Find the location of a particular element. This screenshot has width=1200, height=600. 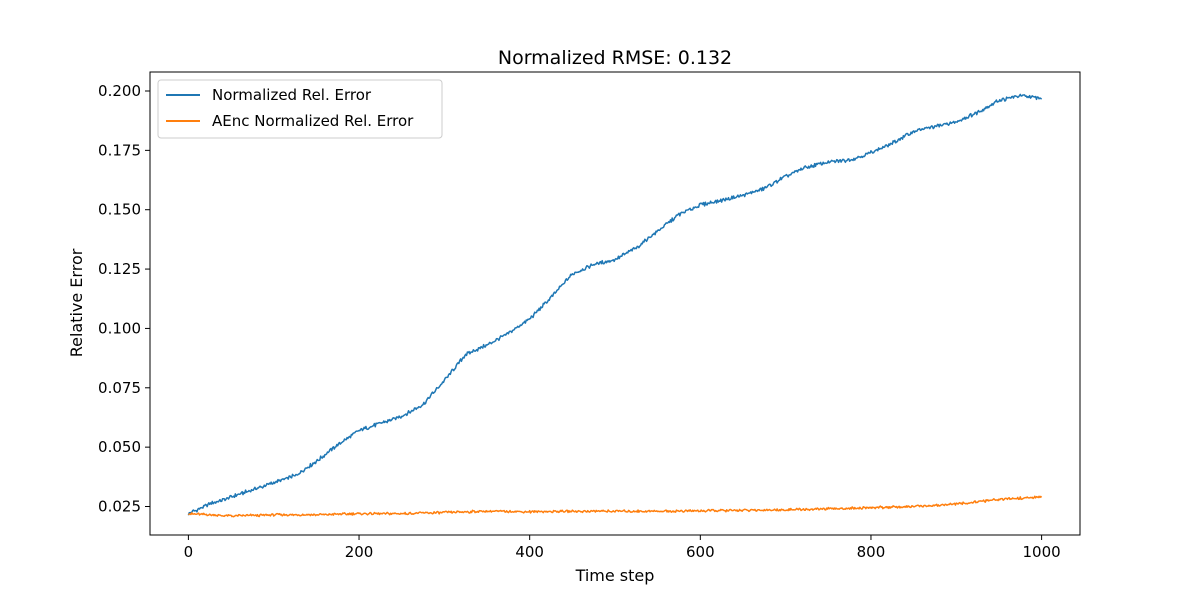

x-tick-label: 200 is located at coordinates (359, 552).